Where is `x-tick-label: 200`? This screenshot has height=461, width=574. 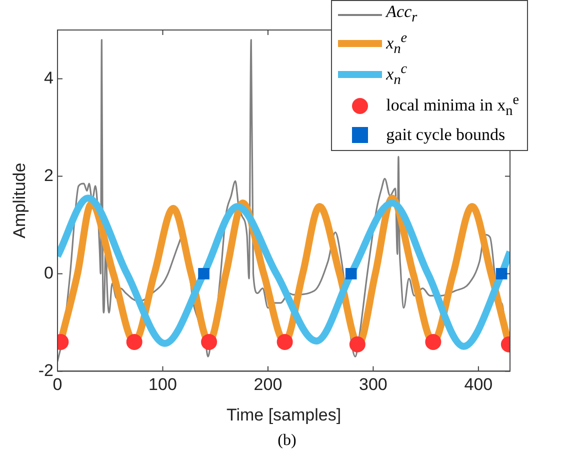 x-tick-label: 200 is located at coordinates (268, 384).